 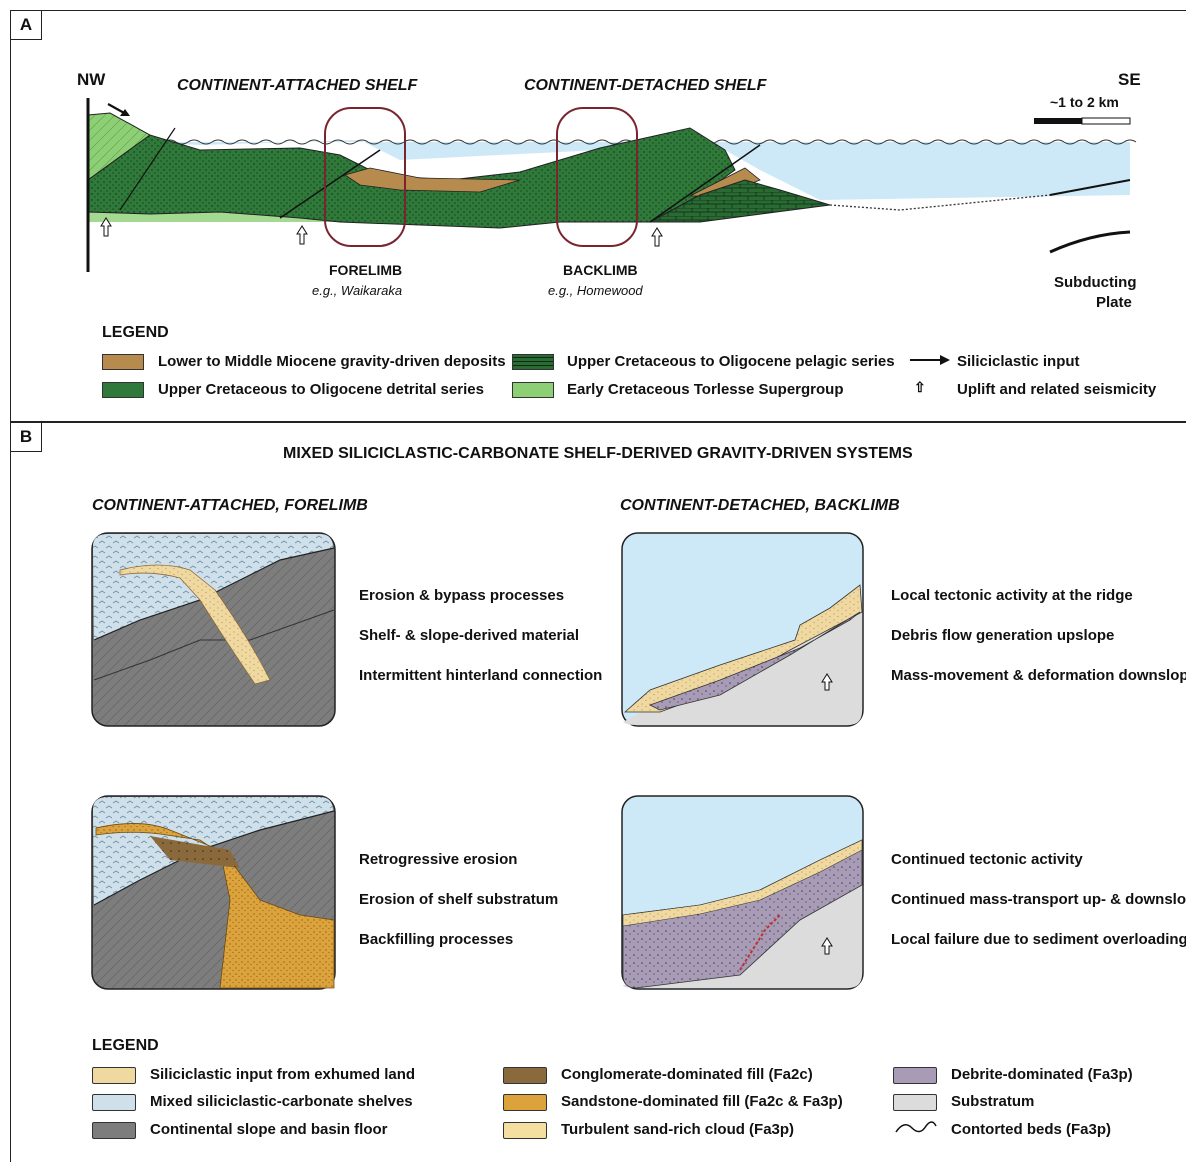 I want to click on subducting-label-1: Subducting, so click(x=1095, y=282).